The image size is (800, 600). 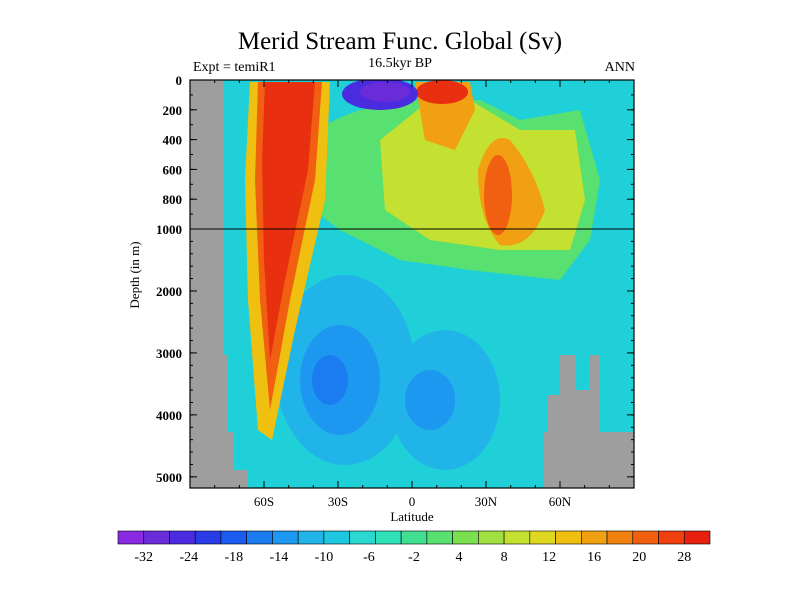 I want to click on upper-positive-red-north, so click(x=498, y=195).